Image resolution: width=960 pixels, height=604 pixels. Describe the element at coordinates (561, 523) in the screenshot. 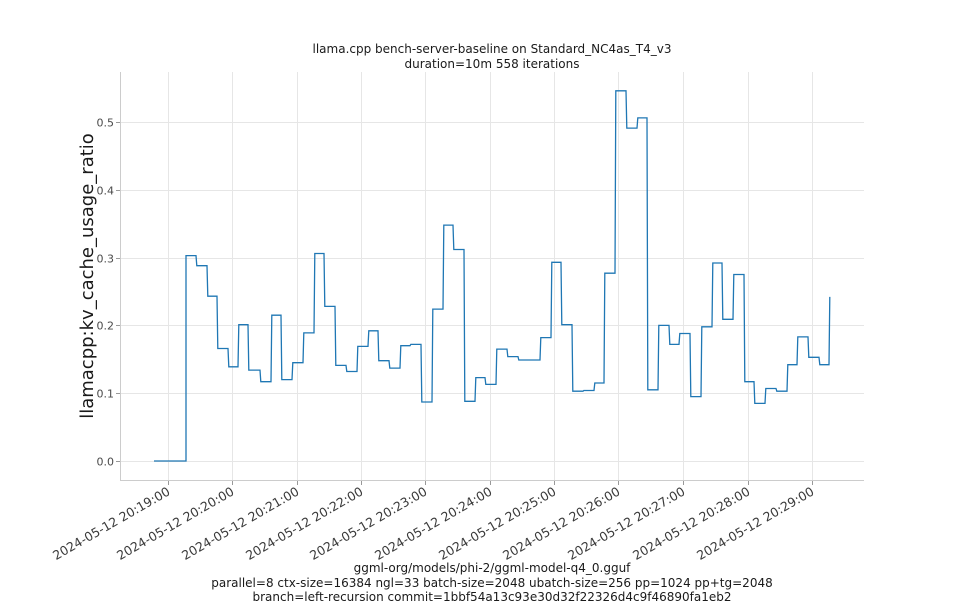

I see `x-tick-label: 2024-05-12 20:26:00` at that location.